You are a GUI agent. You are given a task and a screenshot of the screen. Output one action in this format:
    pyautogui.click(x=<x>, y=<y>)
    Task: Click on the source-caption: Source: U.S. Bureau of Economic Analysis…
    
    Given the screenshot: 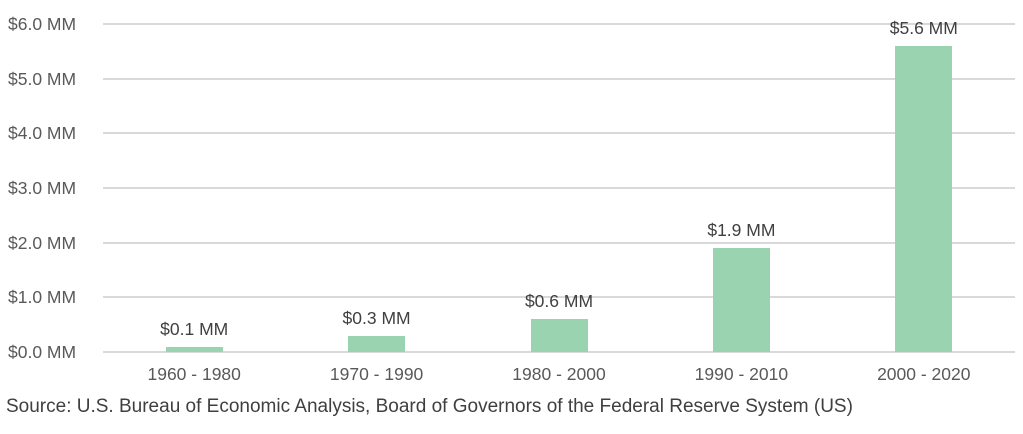 What is the action you would take?
    pyautogui.click(x=429, y=406)
    